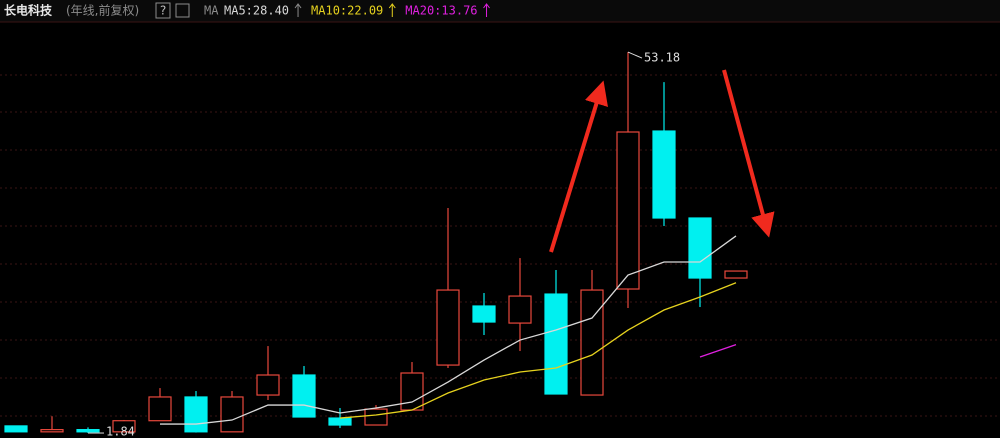  I want to click on legend-entry: MA20:13.76, so click(441, 11).